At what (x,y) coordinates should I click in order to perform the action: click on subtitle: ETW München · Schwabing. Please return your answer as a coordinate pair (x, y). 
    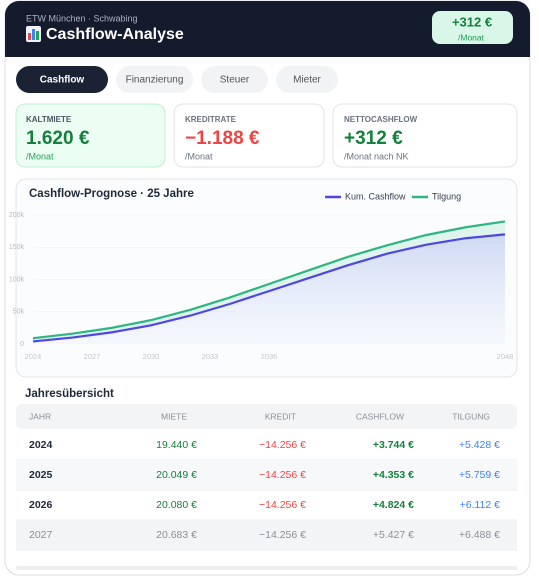
    Looking at the image, I should click on (82, 18).